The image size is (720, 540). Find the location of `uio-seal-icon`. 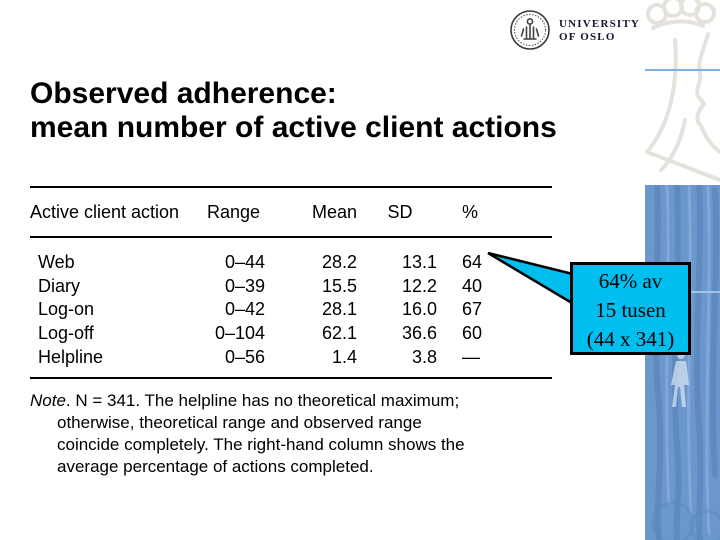

uio-seal-icon is located at coordinates (530, 30).